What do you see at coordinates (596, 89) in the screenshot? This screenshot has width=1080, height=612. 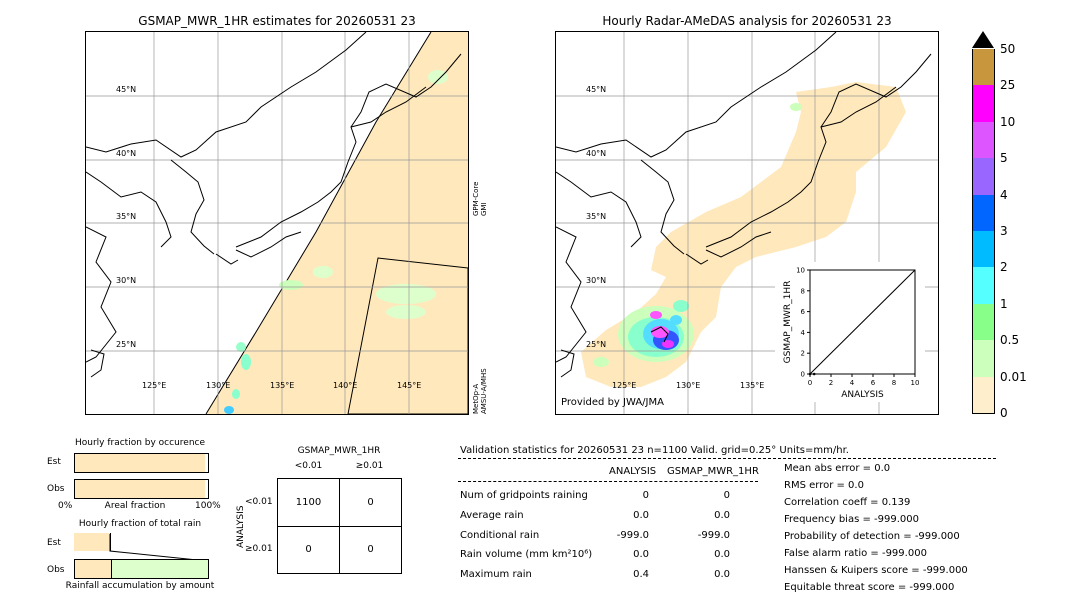 I see `right-lat-45: 45°N` at bounding box center [596, 89].